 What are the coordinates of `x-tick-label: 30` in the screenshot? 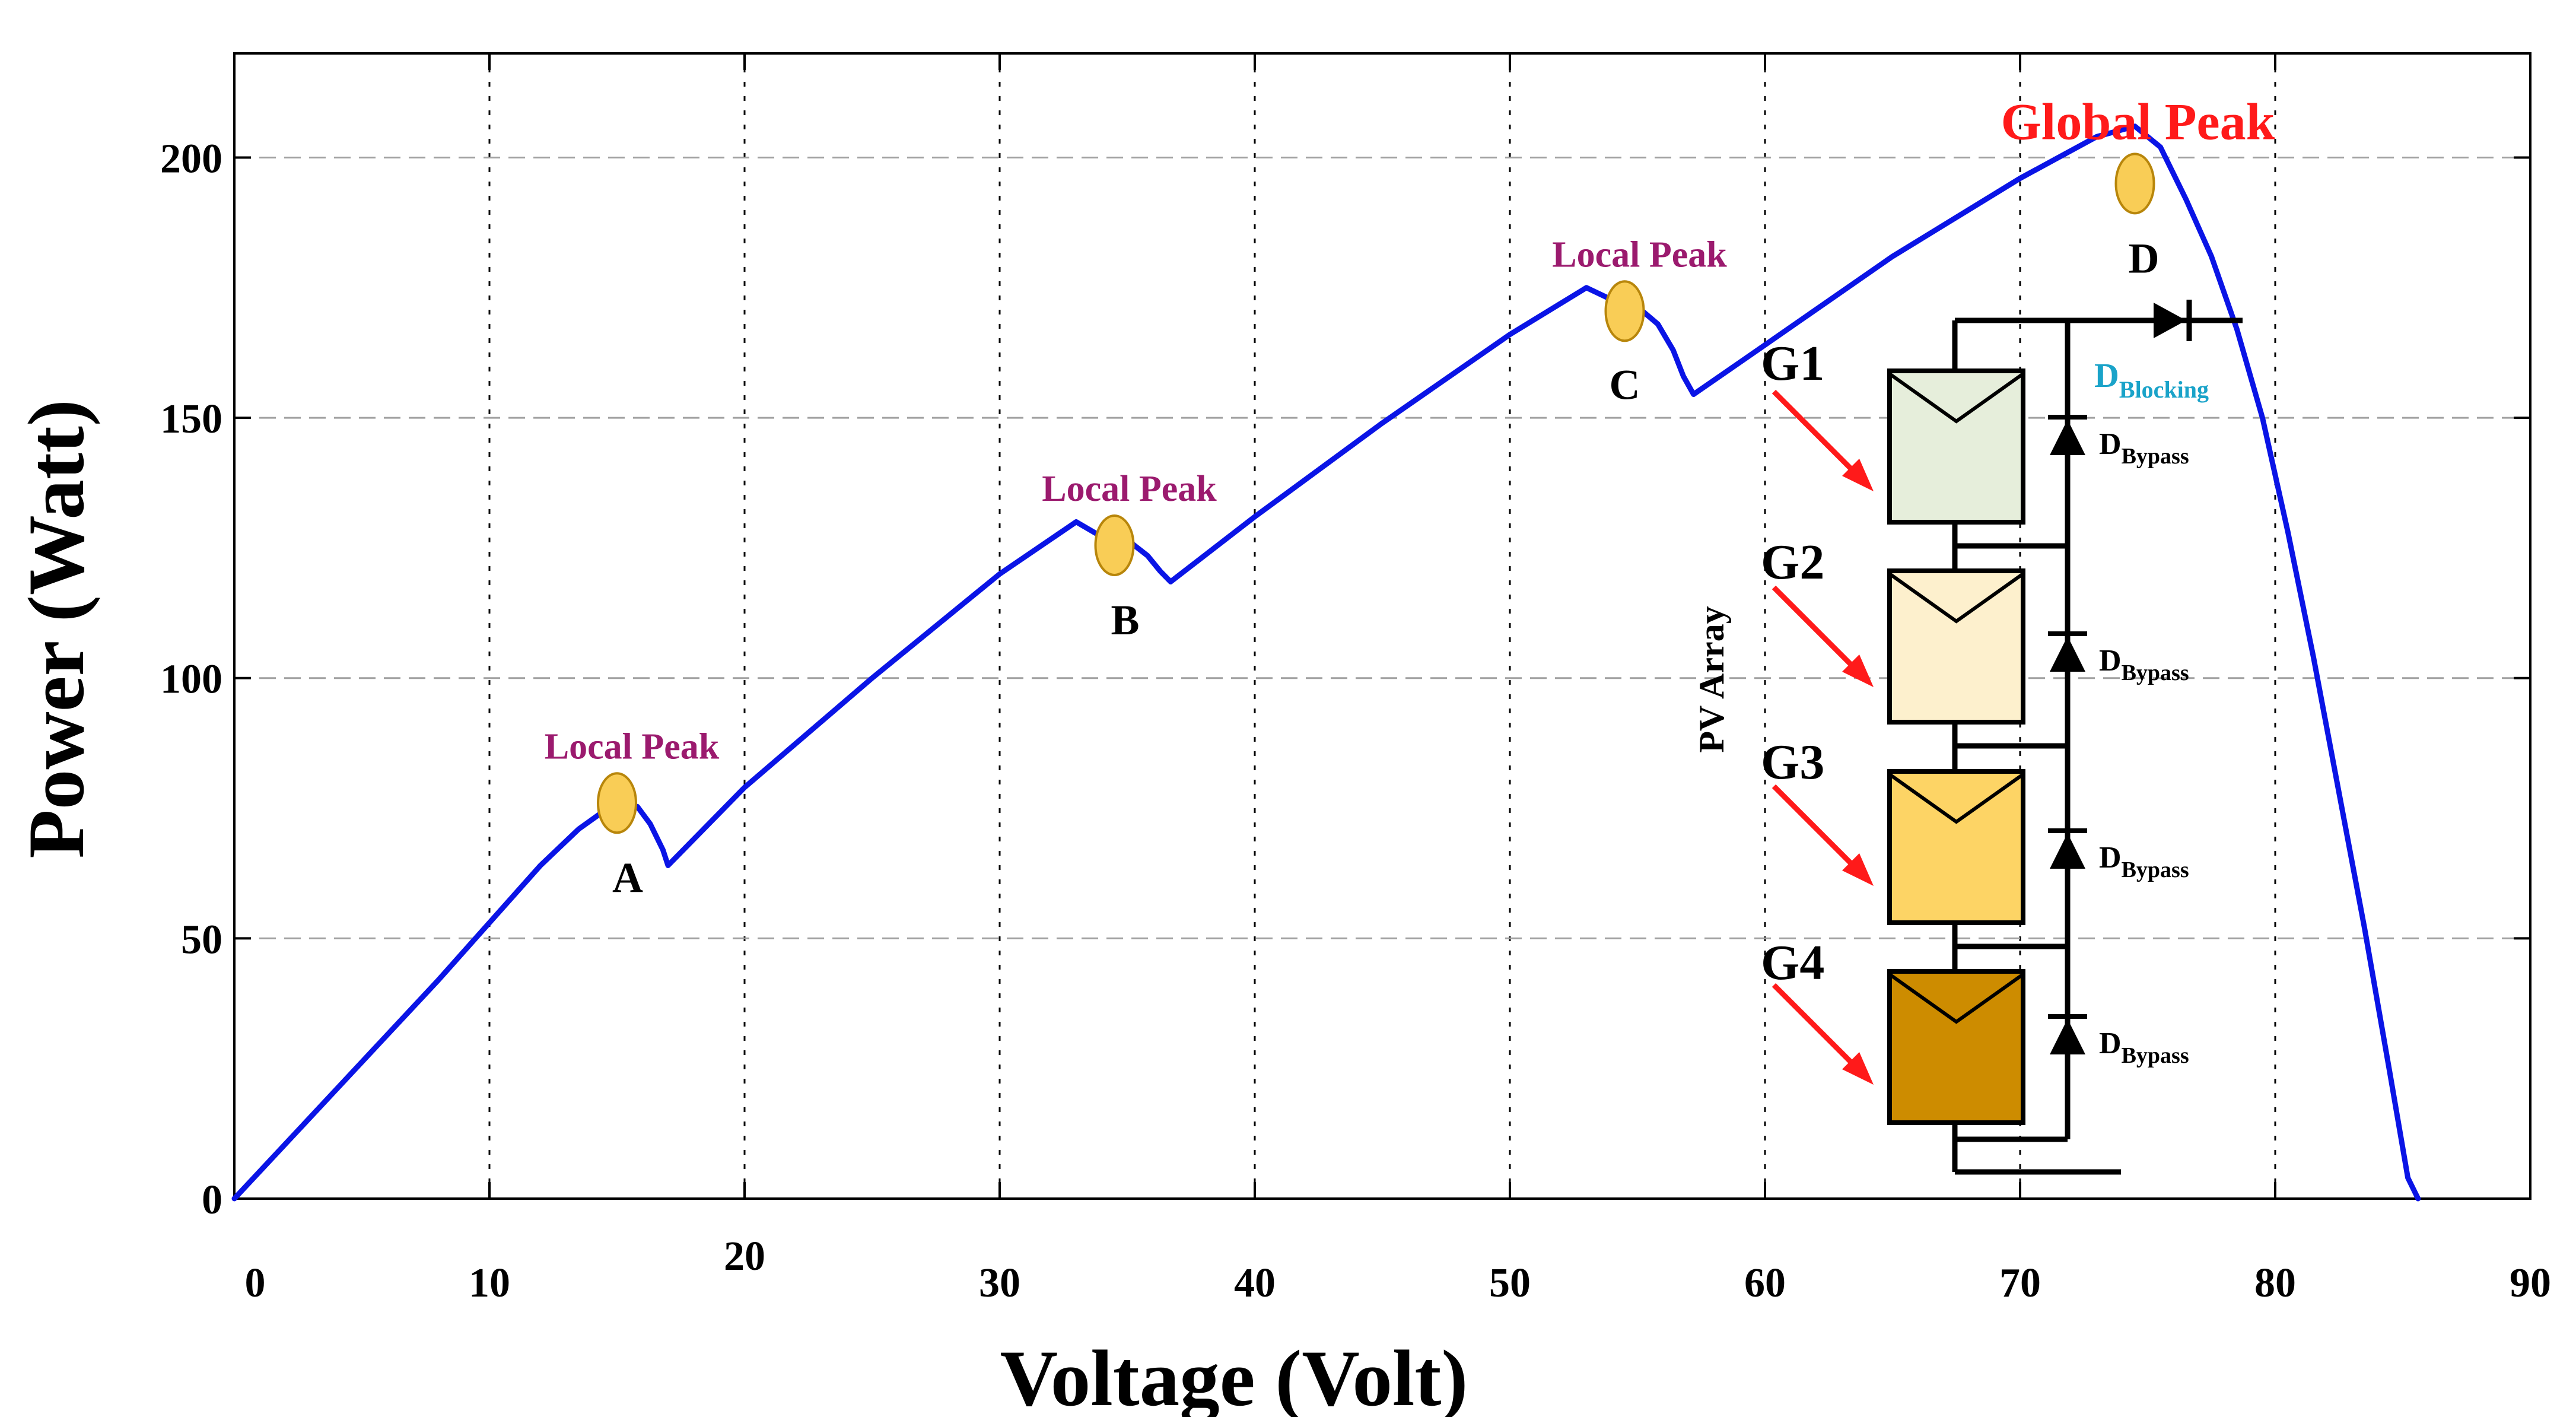 It's located at (999, 1283).